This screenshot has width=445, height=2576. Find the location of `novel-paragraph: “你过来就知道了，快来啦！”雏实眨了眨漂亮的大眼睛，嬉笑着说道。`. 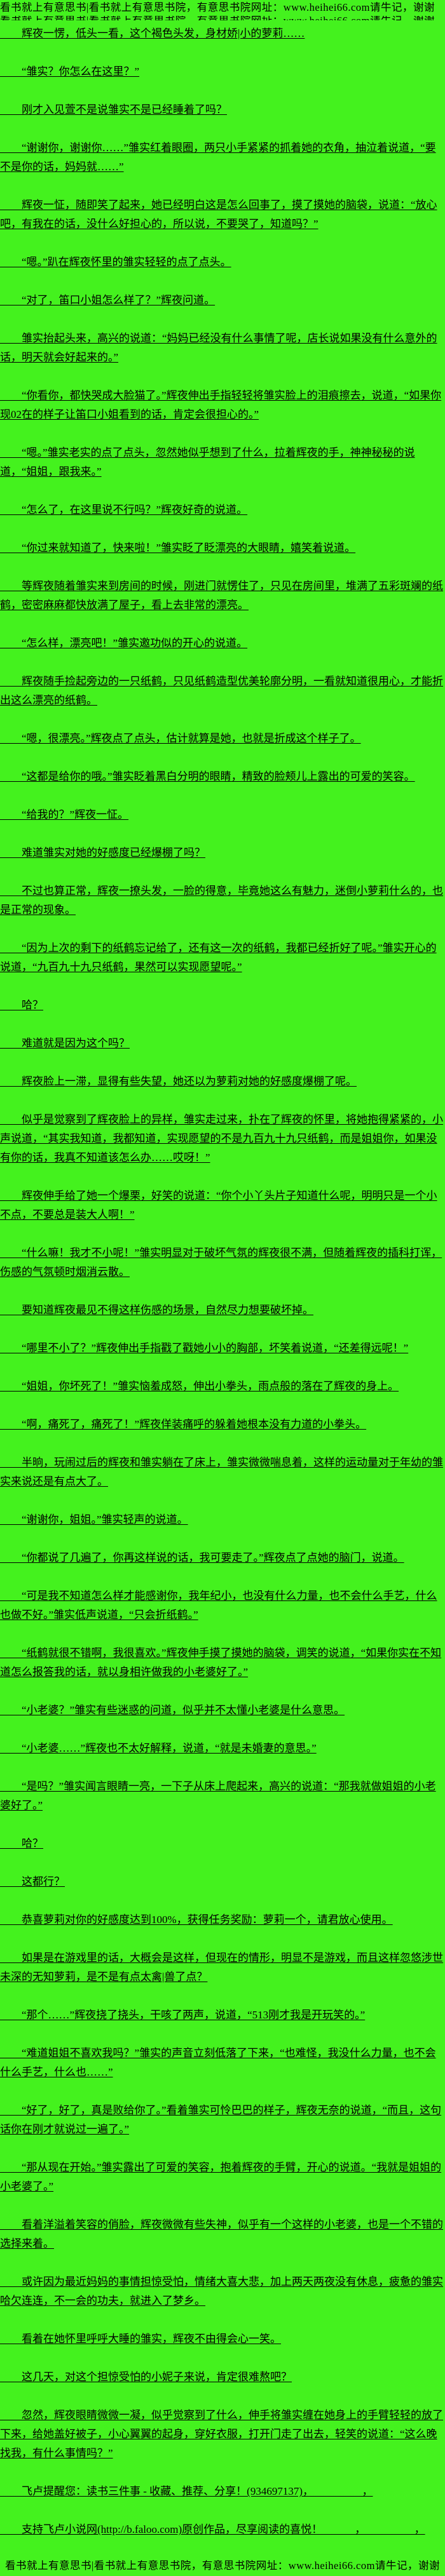

novel-paragraph: “你过来就知道了，快来啦！”雏实眨了眨漂亮的大眼睛，嬉笑着说道。 is located at coordinates (189, 548).